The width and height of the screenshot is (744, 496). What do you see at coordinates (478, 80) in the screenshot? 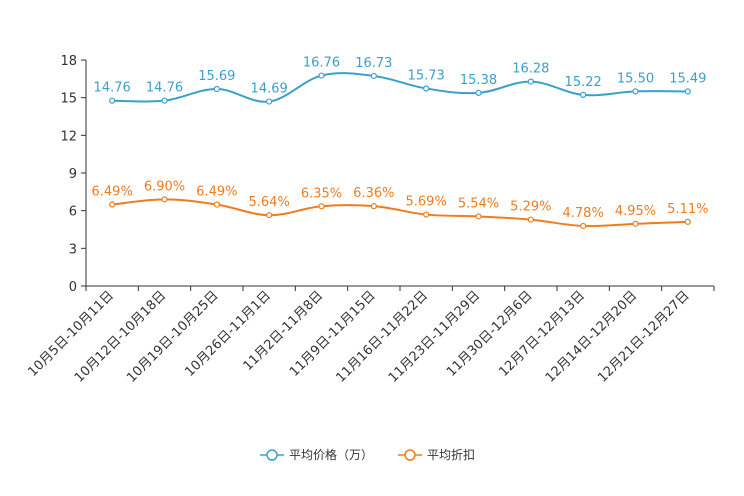
I see `data-label: 15.38` at bounding box center [478, 80].